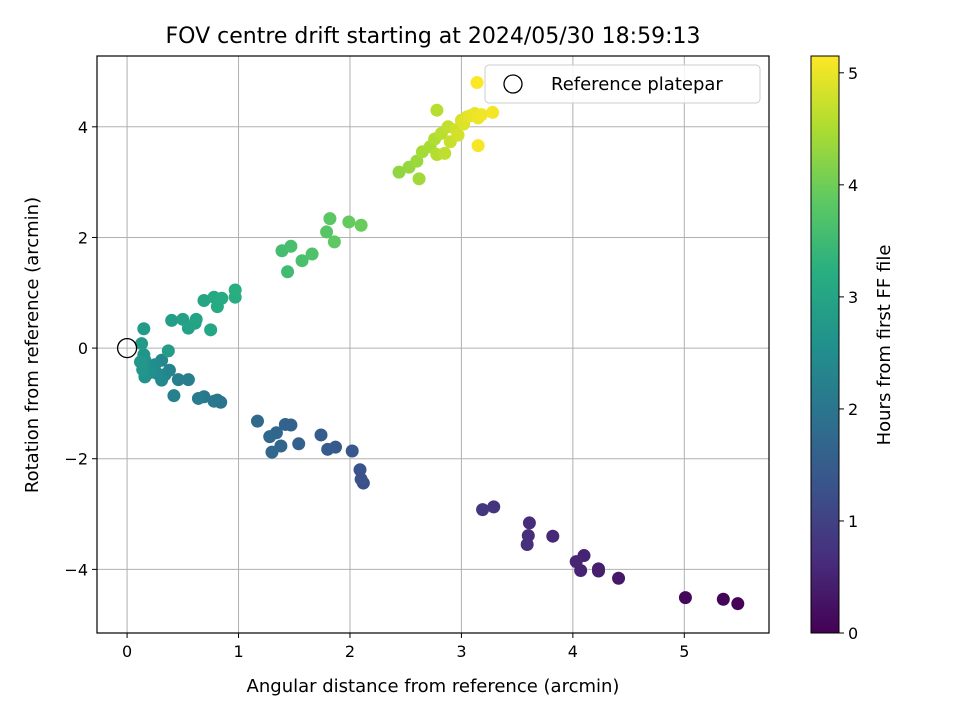 The width and height of the screenshot is (960, 720). Describe the element at coordinates (405, 647) in the screenshot. I see `x-axis-ticks: 0 1 2 3 4 5` at that location.